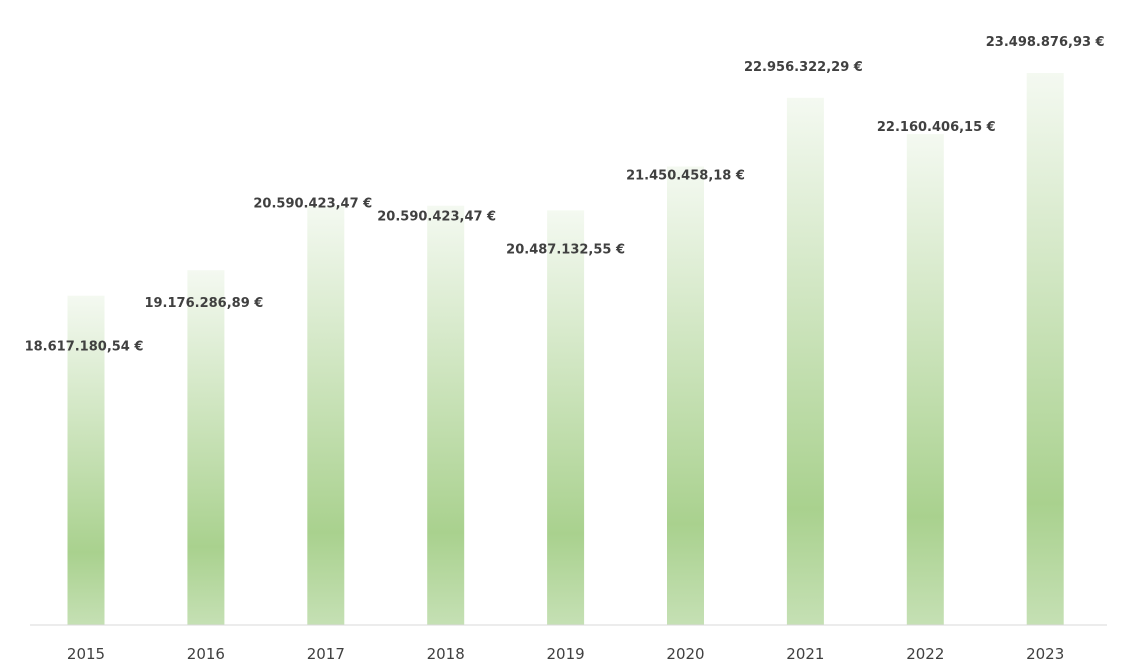 Image resolution: width=1126 pixels, height=671 pixels. What do you see at coordinates (446, 415) in the screenshot?
I see `bar-2018` at bounding box center [446, 415].